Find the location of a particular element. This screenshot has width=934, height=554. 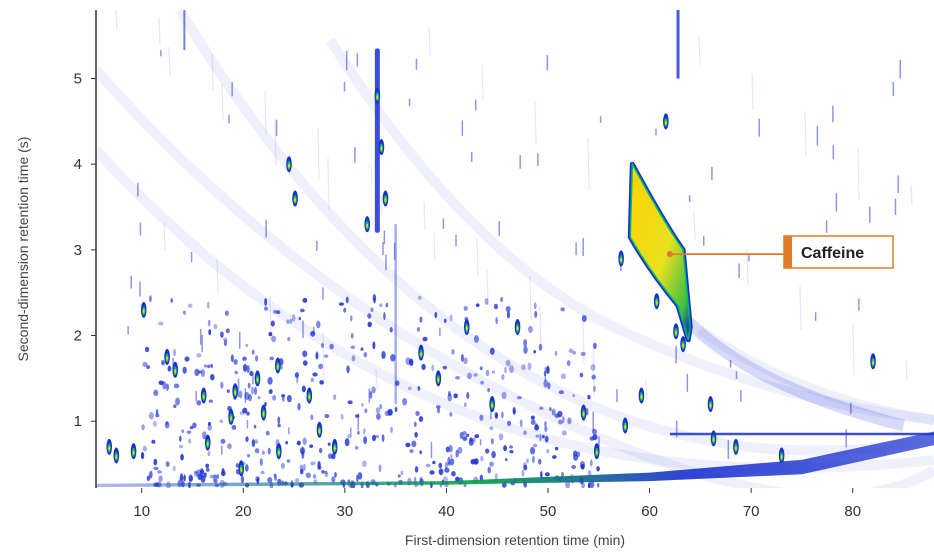

y-tick-label-1: 1 is located at coordinates (78, 421).